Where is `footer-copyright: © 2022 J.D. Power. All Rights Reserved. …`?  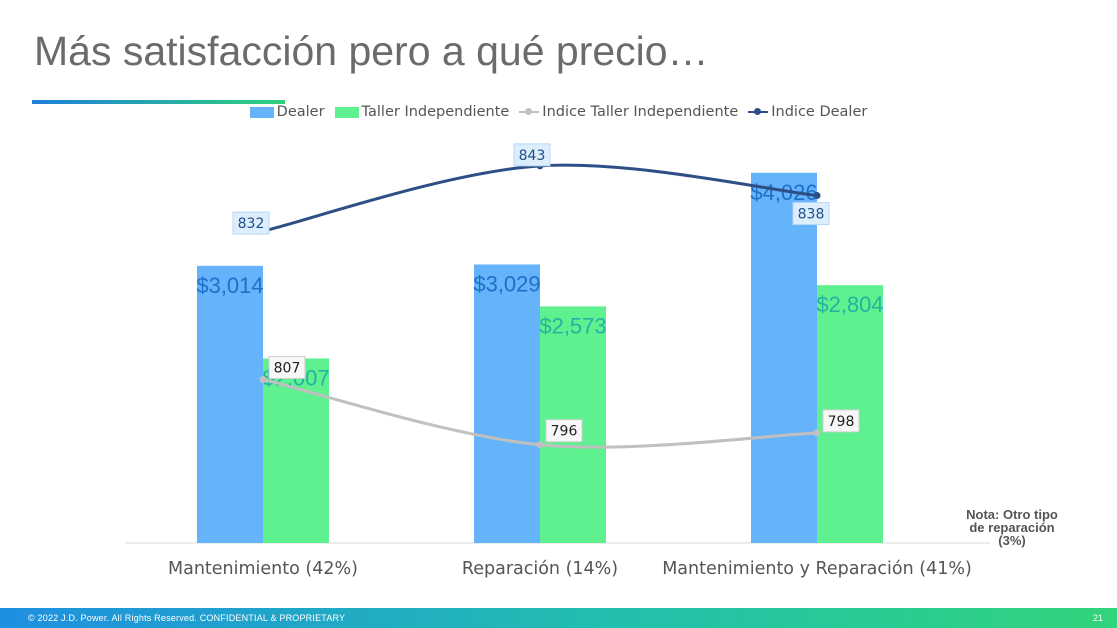
footer-copyright: © 2022 J.D. Power. All Rights Reserved. … is located at coordinates (187, 618).